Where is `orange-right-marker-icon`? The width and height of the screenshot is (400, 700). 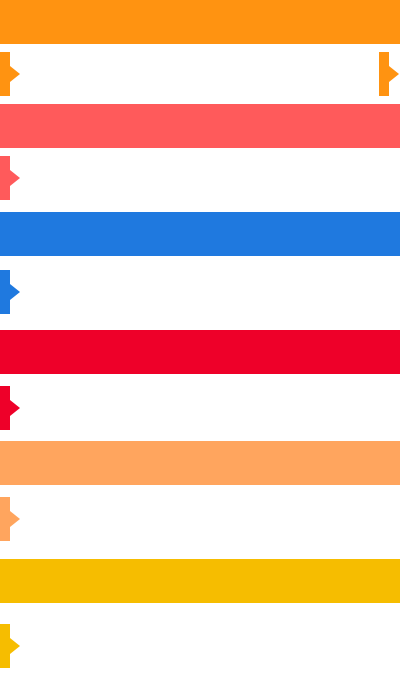 orange-right-marker-icon is located at coordinates (389, 74).